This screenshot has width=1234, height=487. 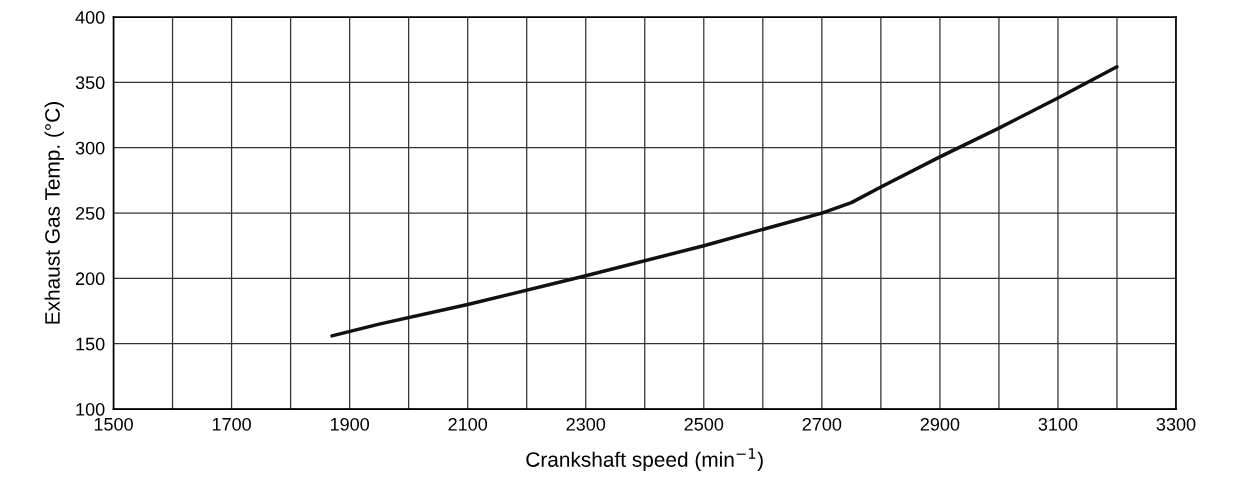 I want to click on x-tick-label: 2700, so click(x=822, y=424).